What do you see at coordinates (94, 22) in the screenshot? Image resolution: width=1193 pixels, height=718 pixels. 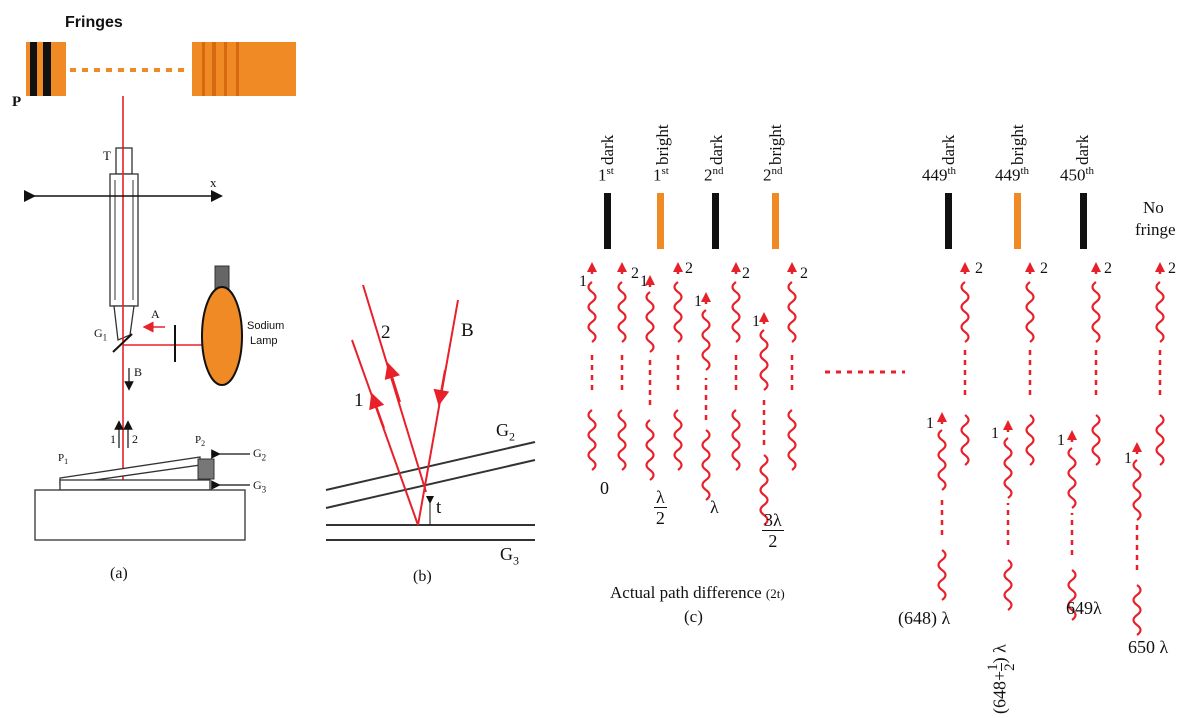 I see `fringes-title: Fringes` at bounding box center [94, 22].